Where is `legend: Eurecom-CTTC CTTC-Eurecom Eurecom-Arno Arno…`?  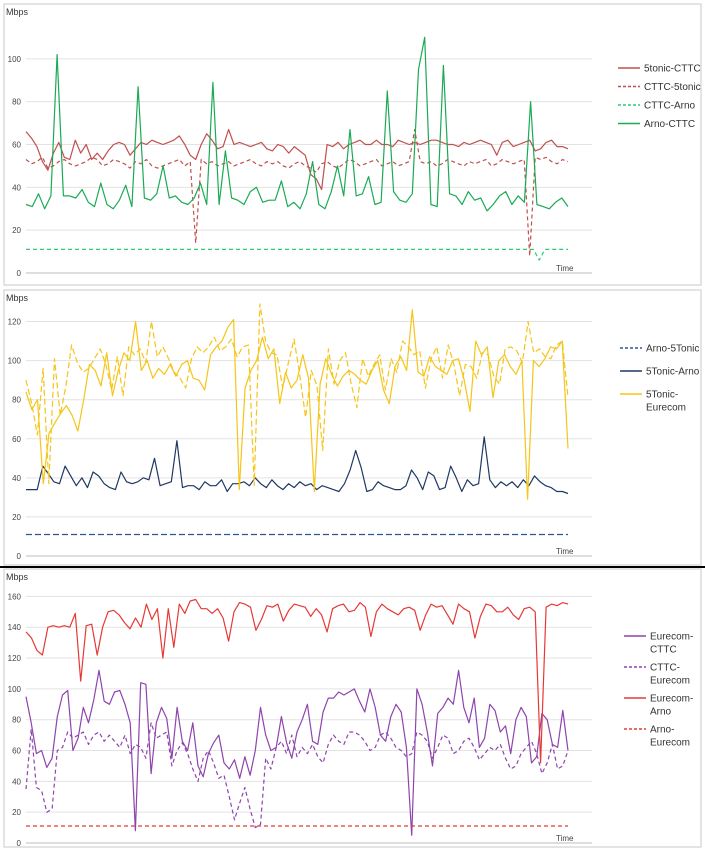
legend: Eurecom-CTTC CTTC-Eurecom Eurecom-Arno Arno… is located at coordinates (658, 690).